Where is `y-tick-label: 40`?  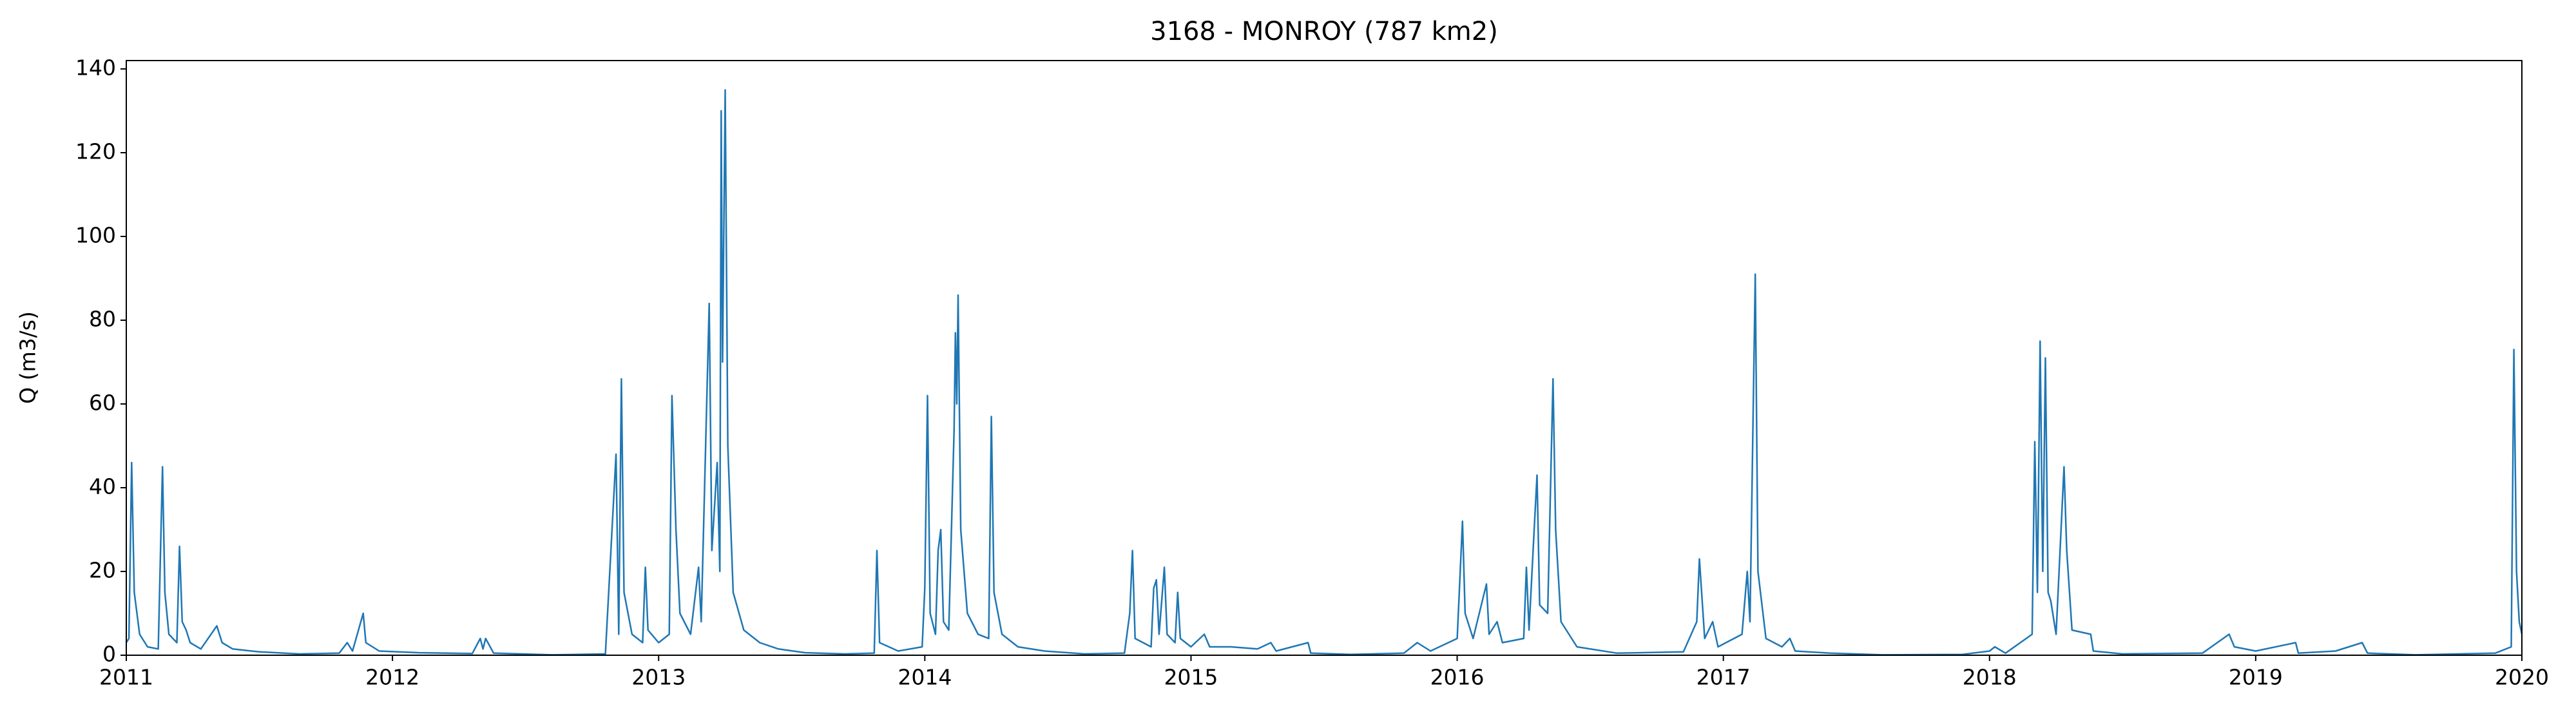 y-tick-label: 40 is located at coordinates (103, 486).